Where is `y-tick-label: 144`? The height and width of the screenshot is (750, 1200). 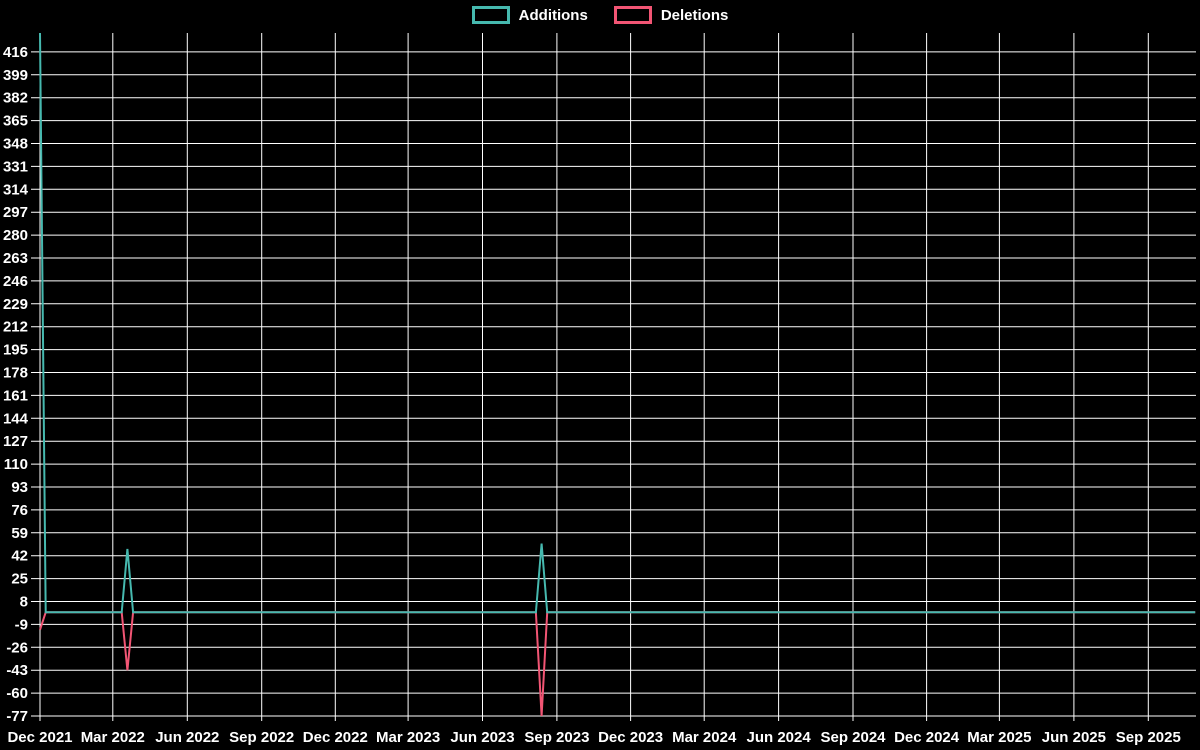
y-tick-label: 144 is located at coordinates (16, 418).